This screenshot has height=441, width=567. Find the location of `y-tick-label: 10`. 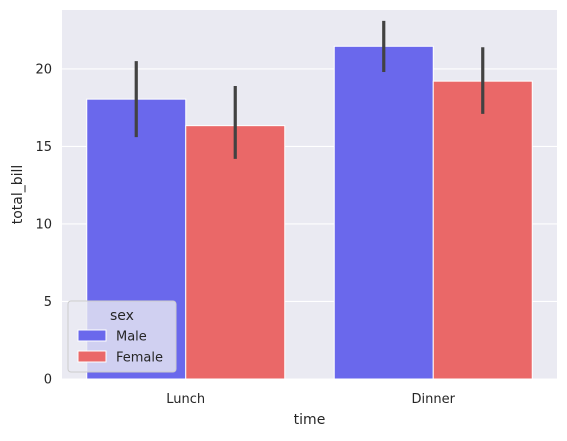

y-tick-label: 10 is located at coordinates (43, 224).